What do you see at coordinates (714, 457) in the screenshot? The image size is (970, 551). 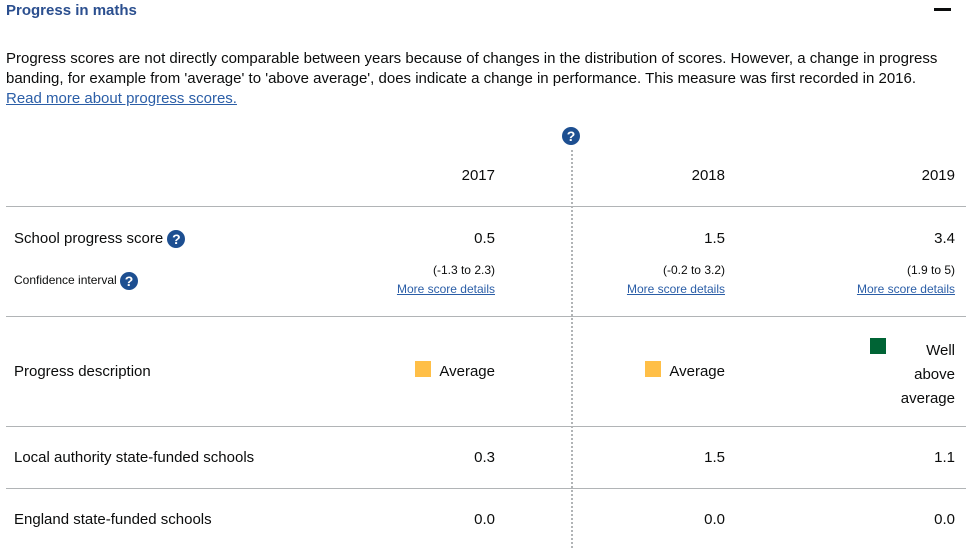 I see `la-2018: 1.5` at bounding box center [714, 457].